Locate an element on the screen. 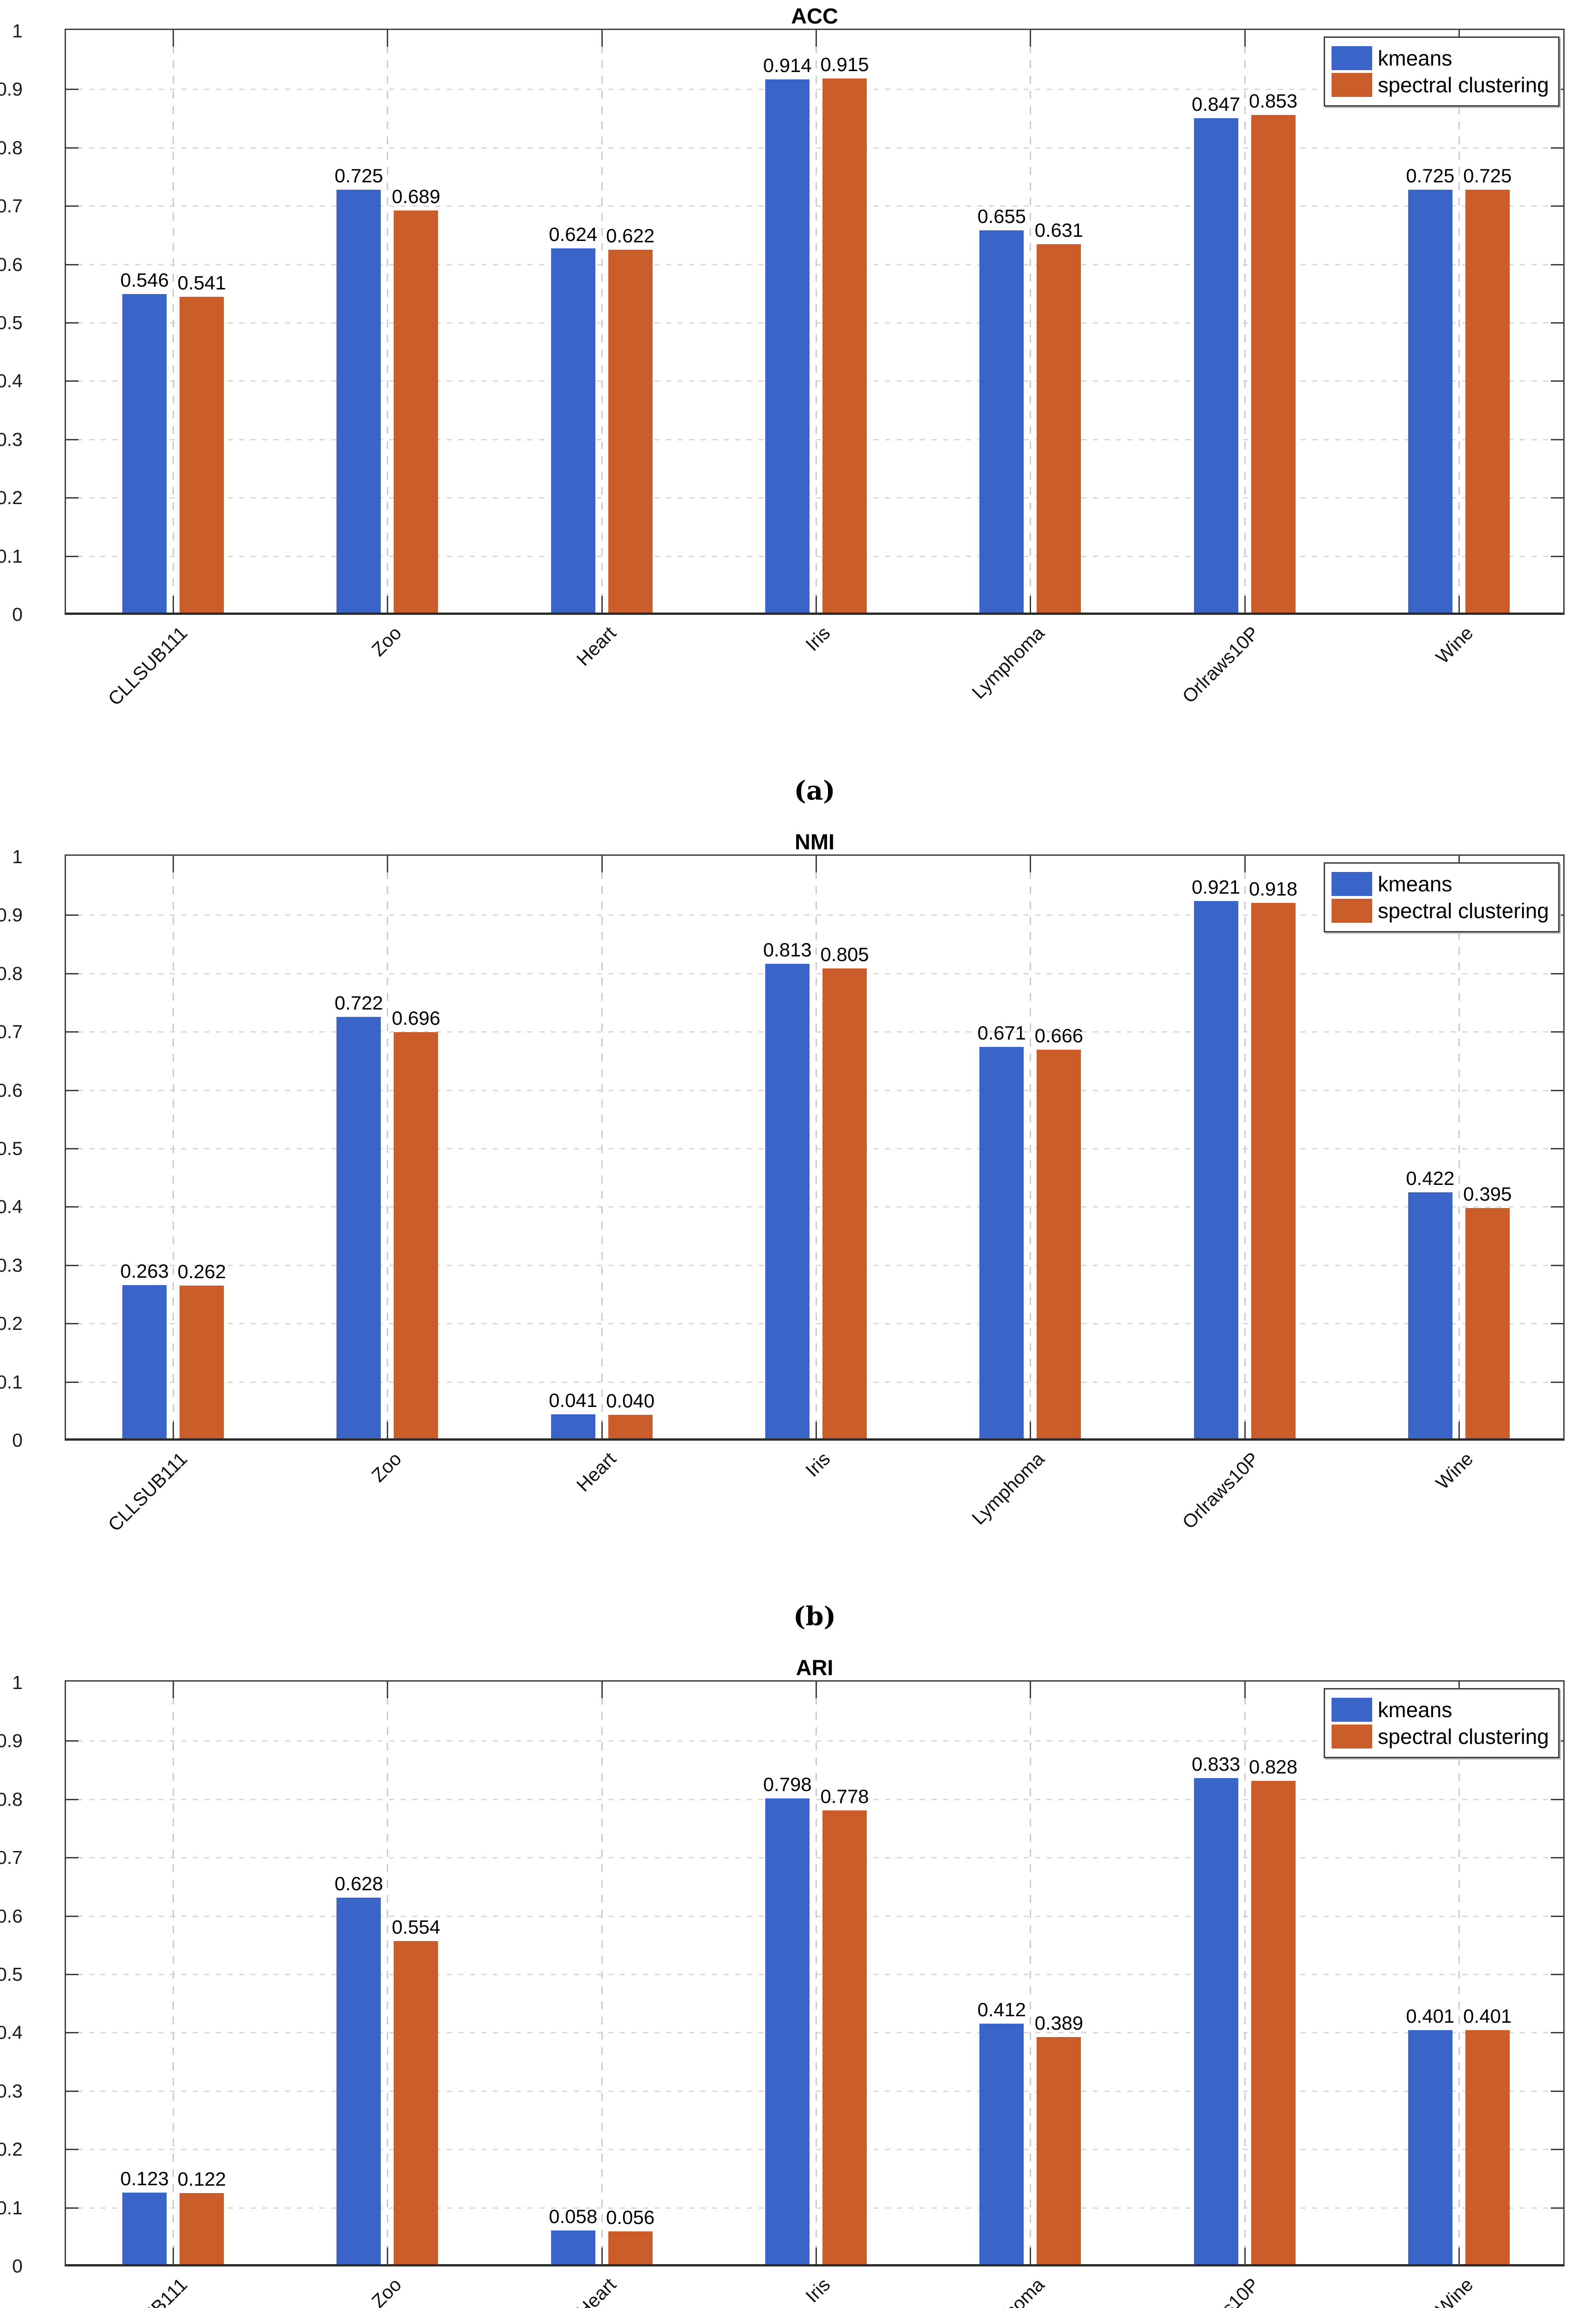 This screenshot has width=1596, height=2308. y-tick-label: 0.6 is located at coordinates (11, 1916).